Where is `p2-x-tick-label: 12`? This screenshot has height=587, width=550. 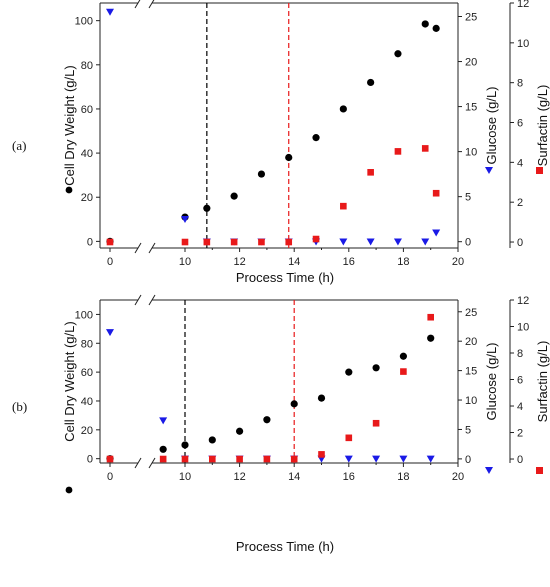 p2-x-tick-label: 12 is located at coordinates (239, 477).